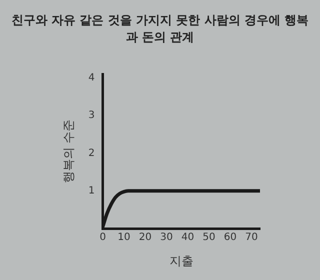  I want to click on x-tick-label: 70, so click(251, 238).